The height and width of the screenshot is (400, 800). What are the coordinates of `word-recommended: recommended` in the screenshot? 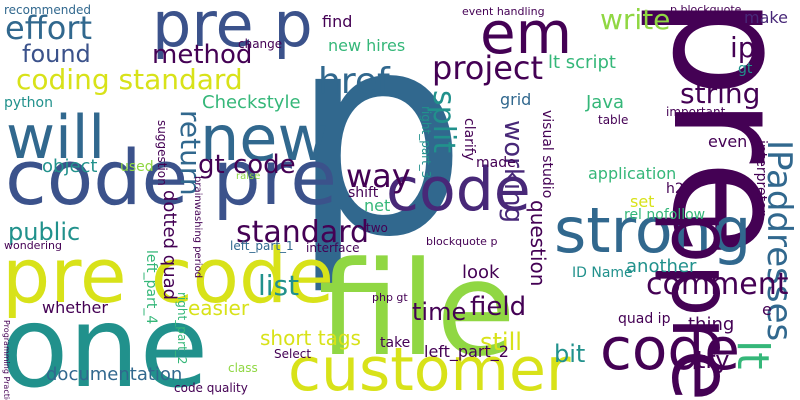 It's located at (47, 10).